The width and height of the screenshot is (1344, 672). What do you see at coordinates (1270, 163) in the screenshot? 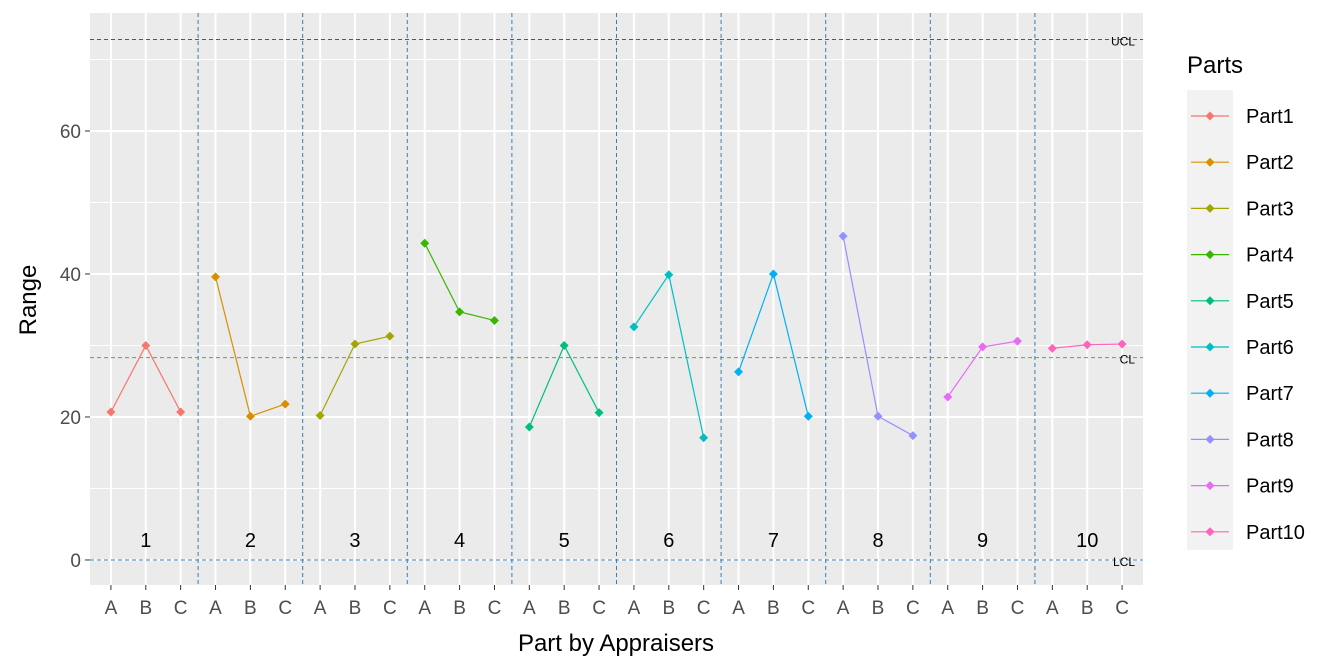
I see `legend-label: Part2` at bounding box center [1270, 163].